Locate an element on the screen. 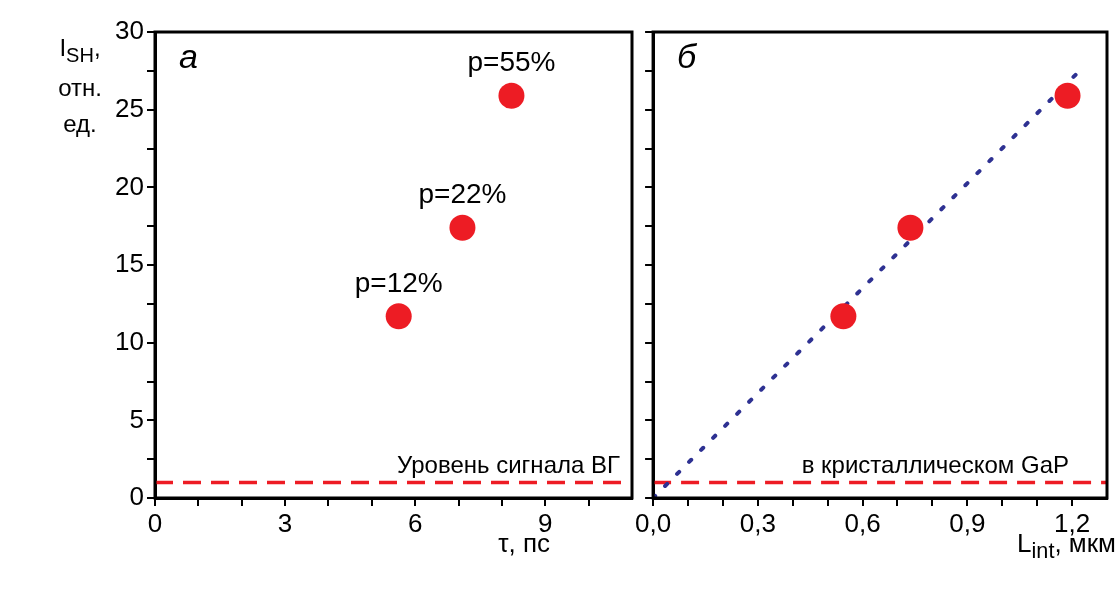 This screenshot has height=592, width=1120. annotation: б is located at coordinates (688, 56).